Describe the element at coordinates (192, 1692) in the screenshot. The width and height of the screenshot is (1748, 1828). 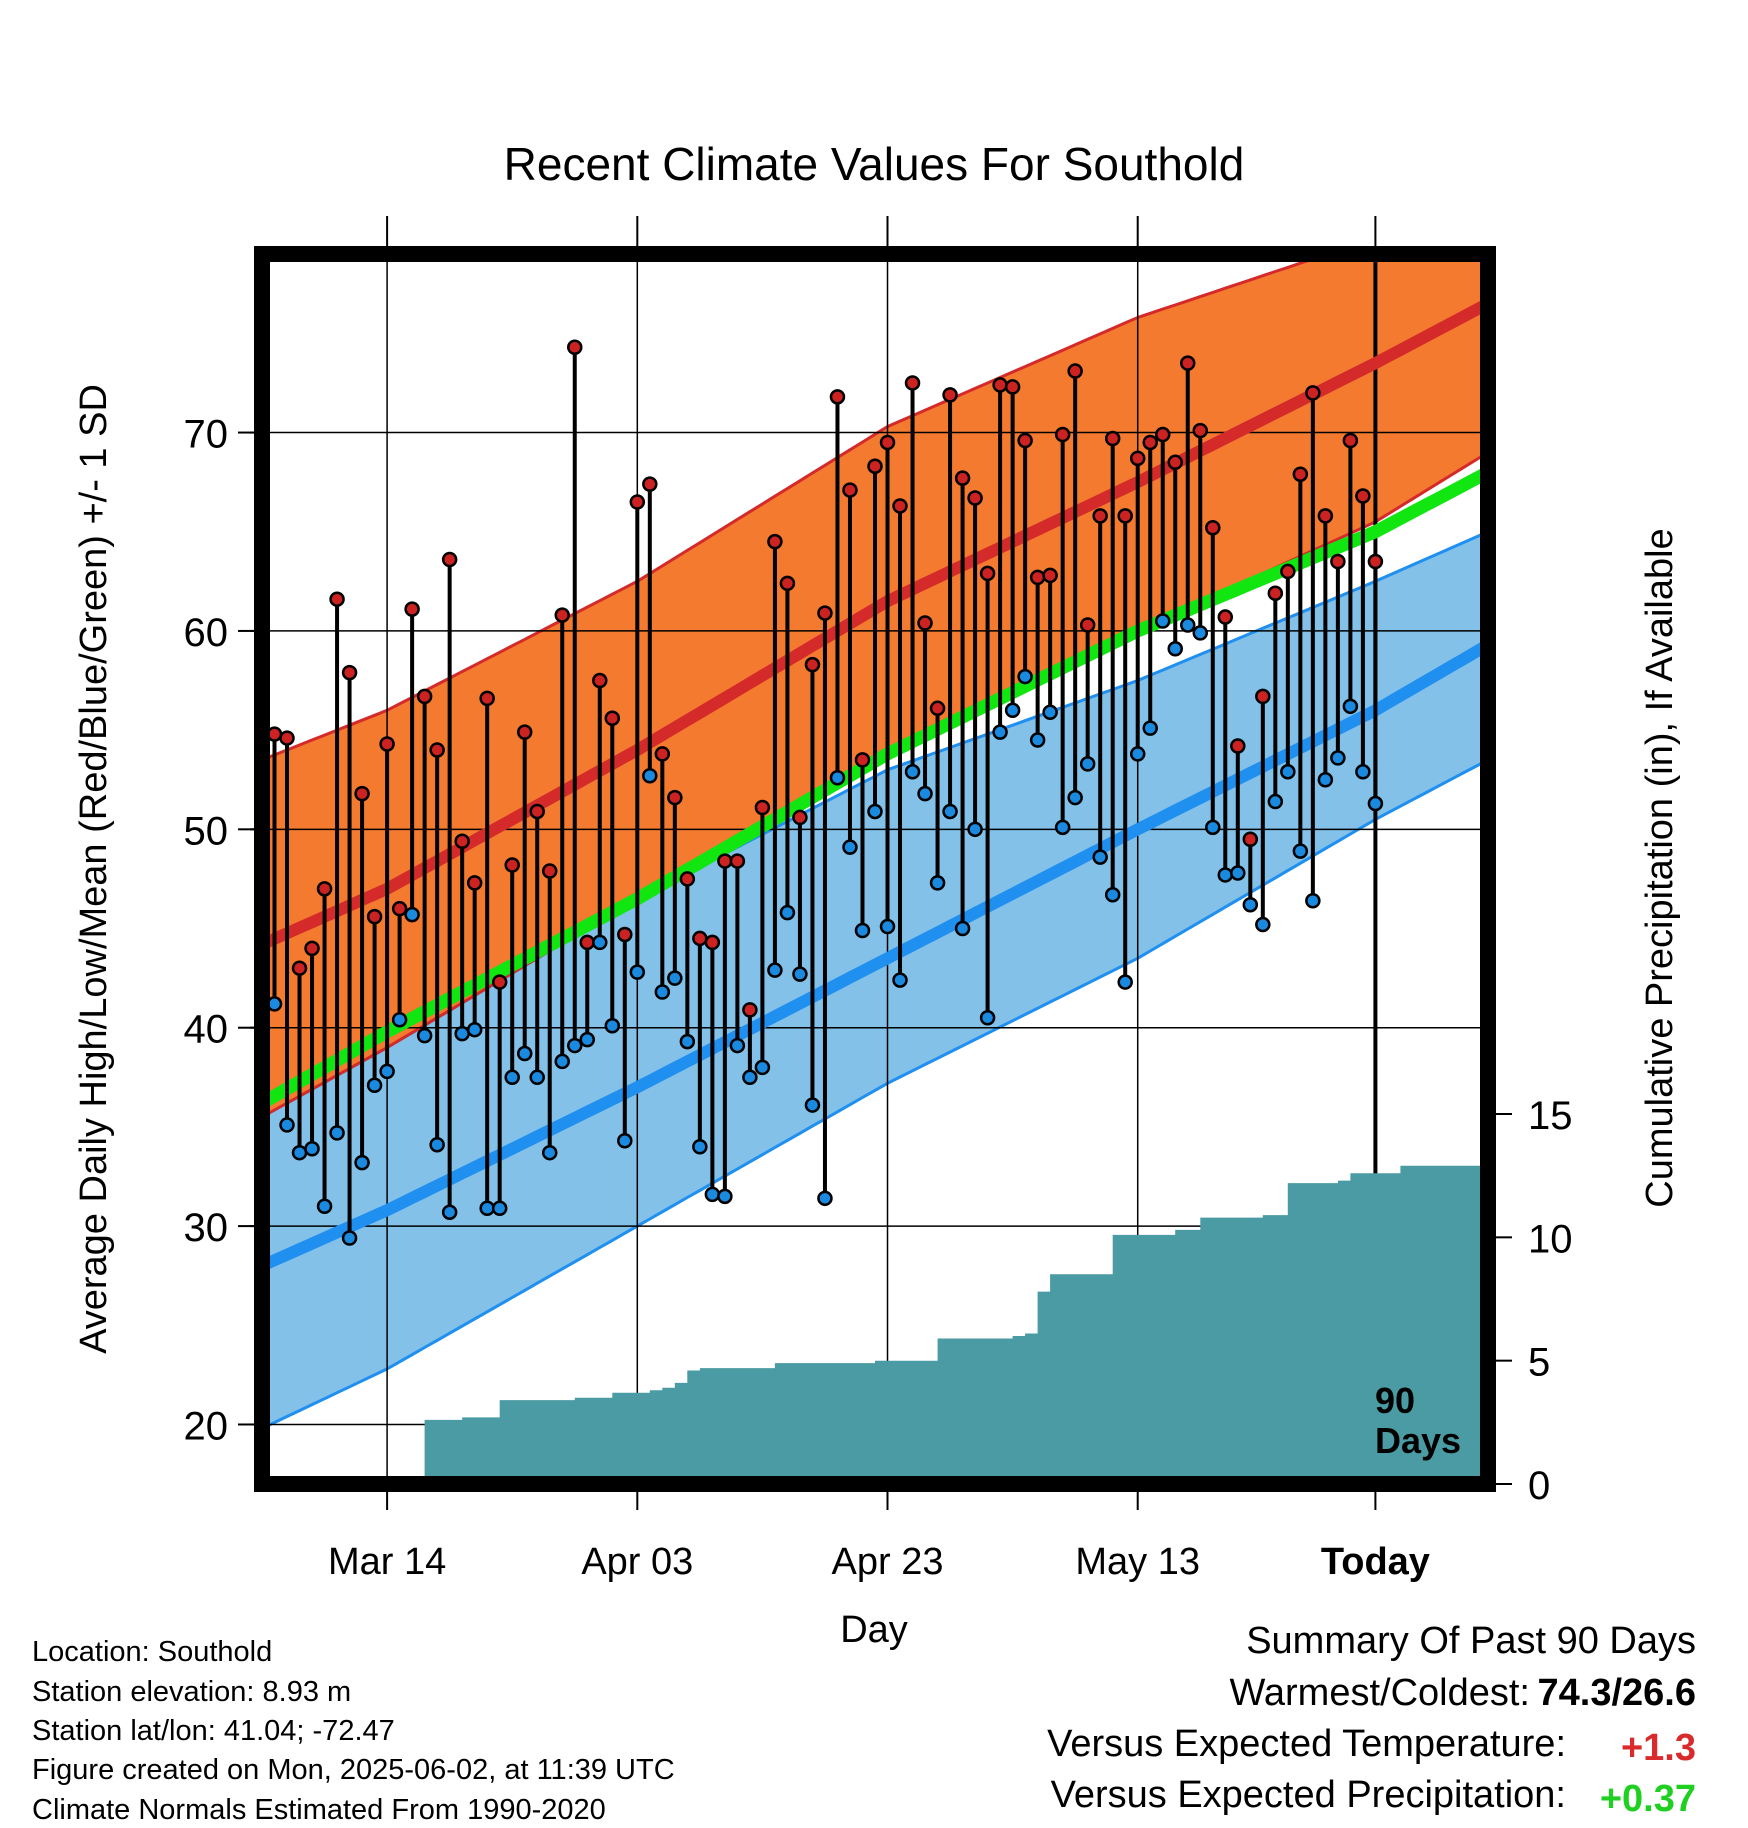
I see `info-elevation: Station elevation: 8.93 m` at that location.